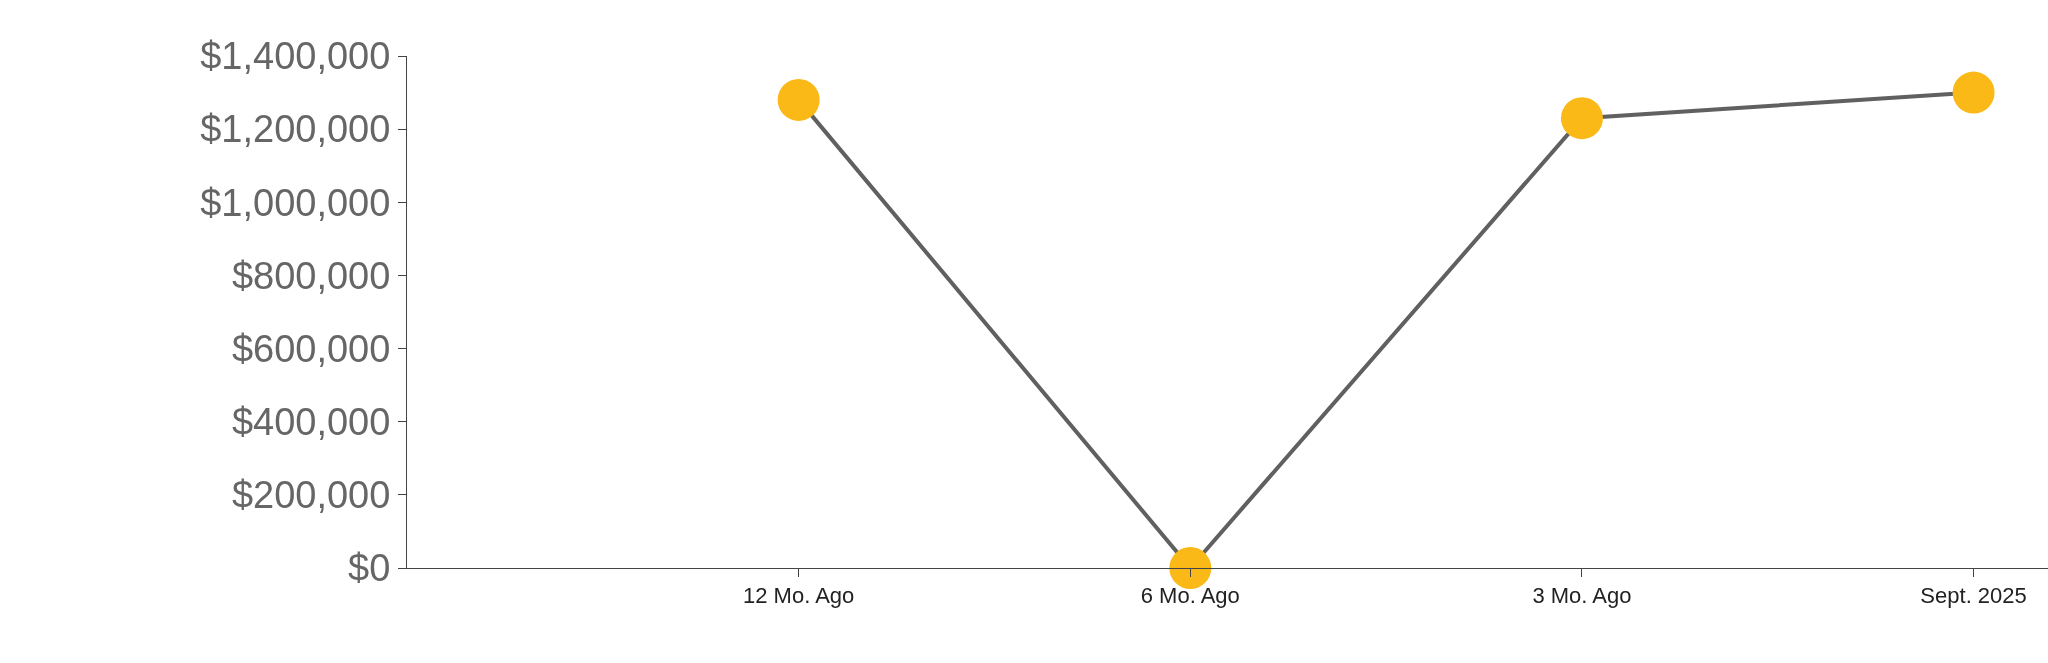 The image size is (2048, 663). I want to click on x-tick-label: 3 Mo. Ago, so click(1582, 596).